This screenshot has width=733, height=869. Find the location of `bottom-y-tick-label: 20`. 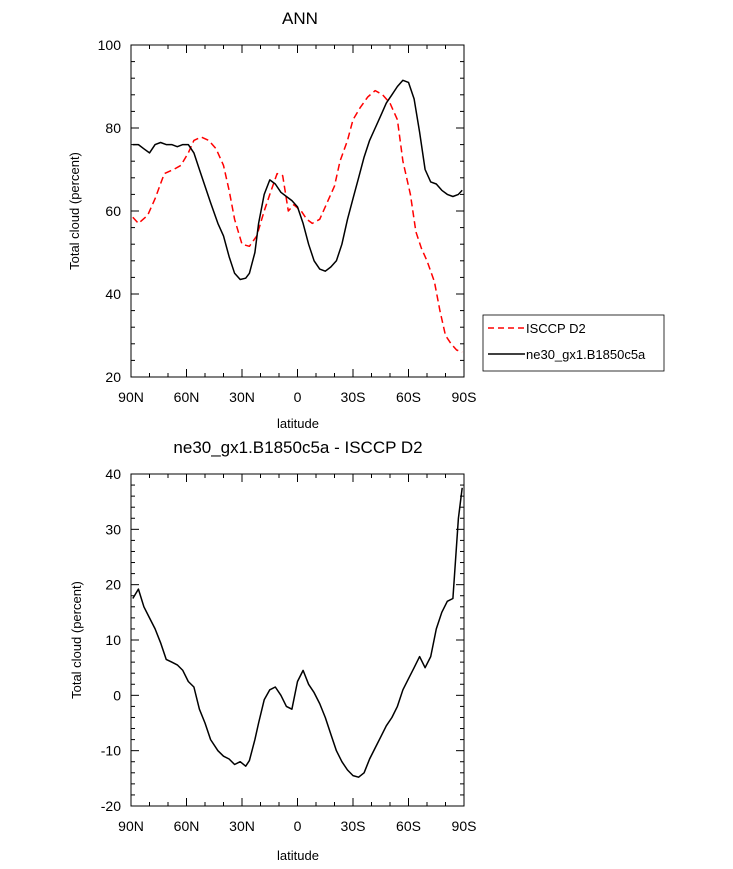

bottom-y-tick-label: 20 is located at coordinates (113, 585).